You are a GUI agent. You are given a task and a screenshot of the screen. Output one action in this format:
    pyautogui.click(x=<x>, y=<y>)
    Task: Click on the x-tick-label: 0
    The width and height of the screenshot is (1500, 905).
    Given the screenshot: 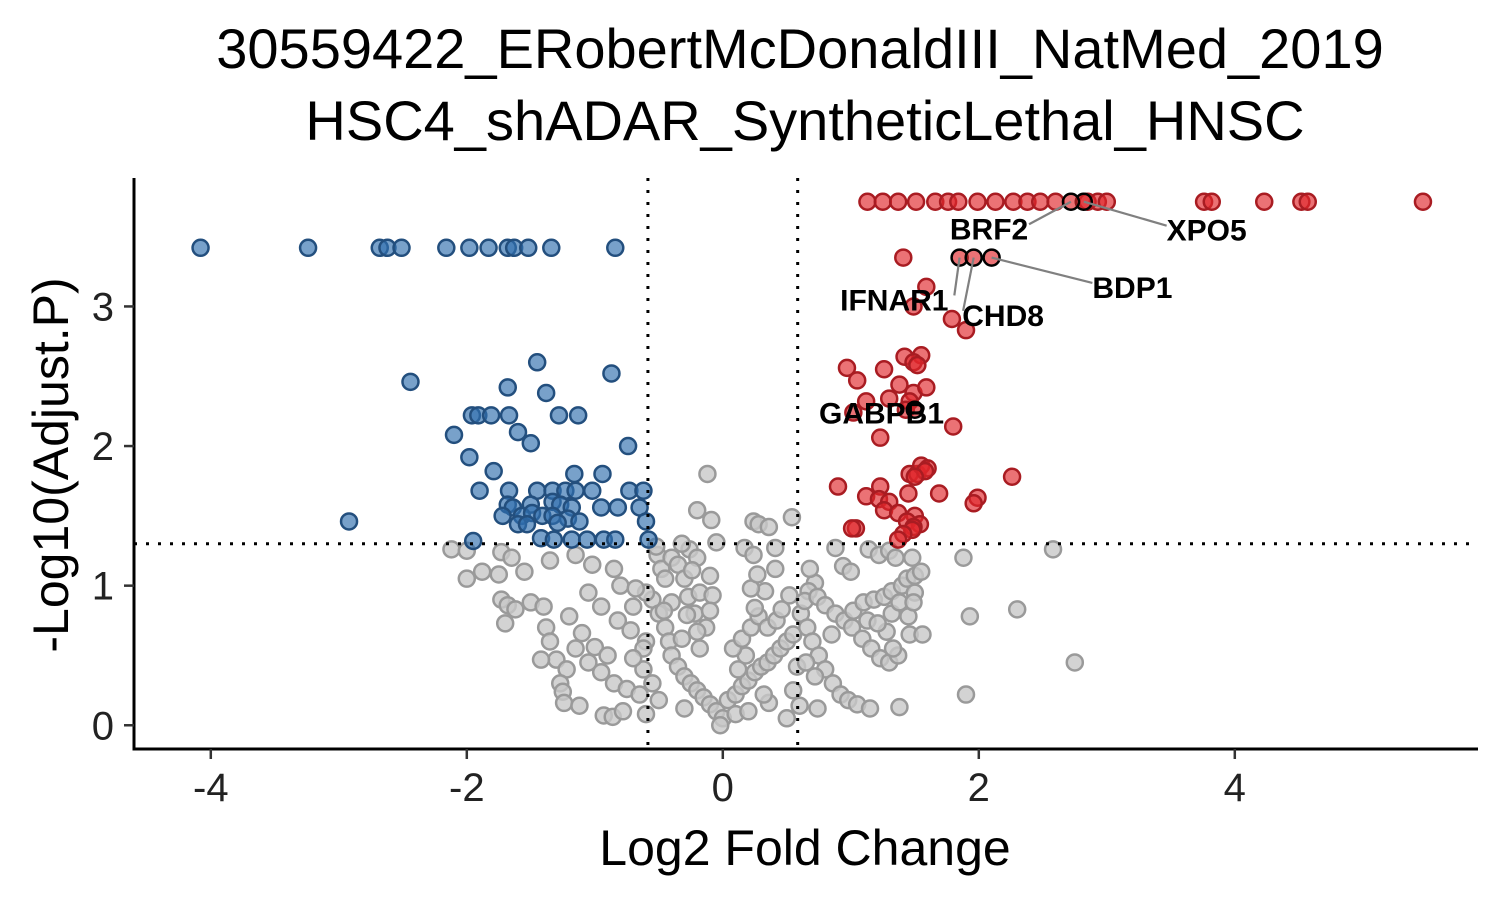 What is the action you would take?
    pyautogui.click(x=723, y=788)
    